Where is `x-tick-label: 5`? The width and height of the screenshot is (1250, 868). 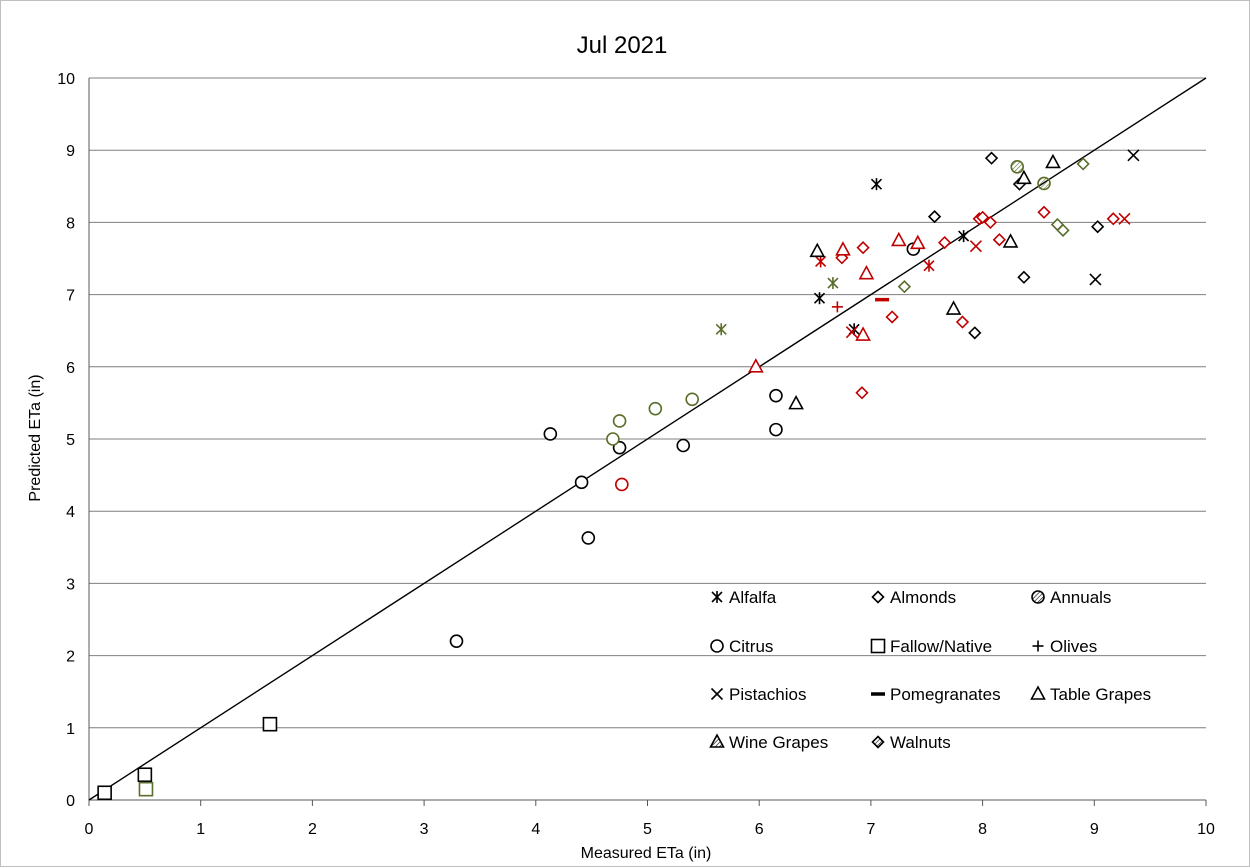 x-tick-label: 5 is located at coordinates (647, 829).